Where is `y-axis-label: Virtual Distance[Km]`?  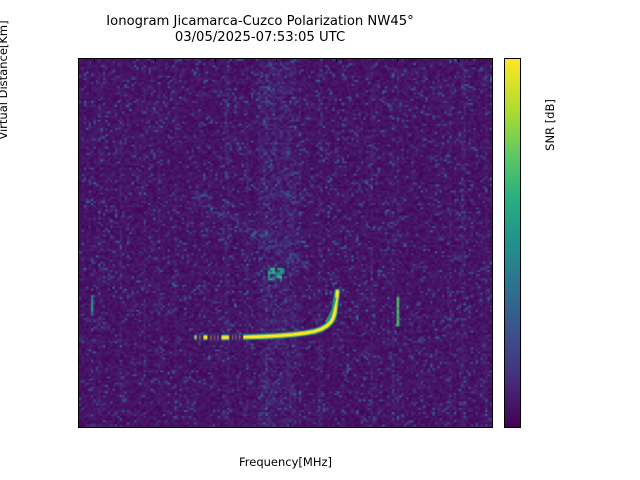 y-axis-label: Virtual Distance[Km] is located at coordinates (5, 80).